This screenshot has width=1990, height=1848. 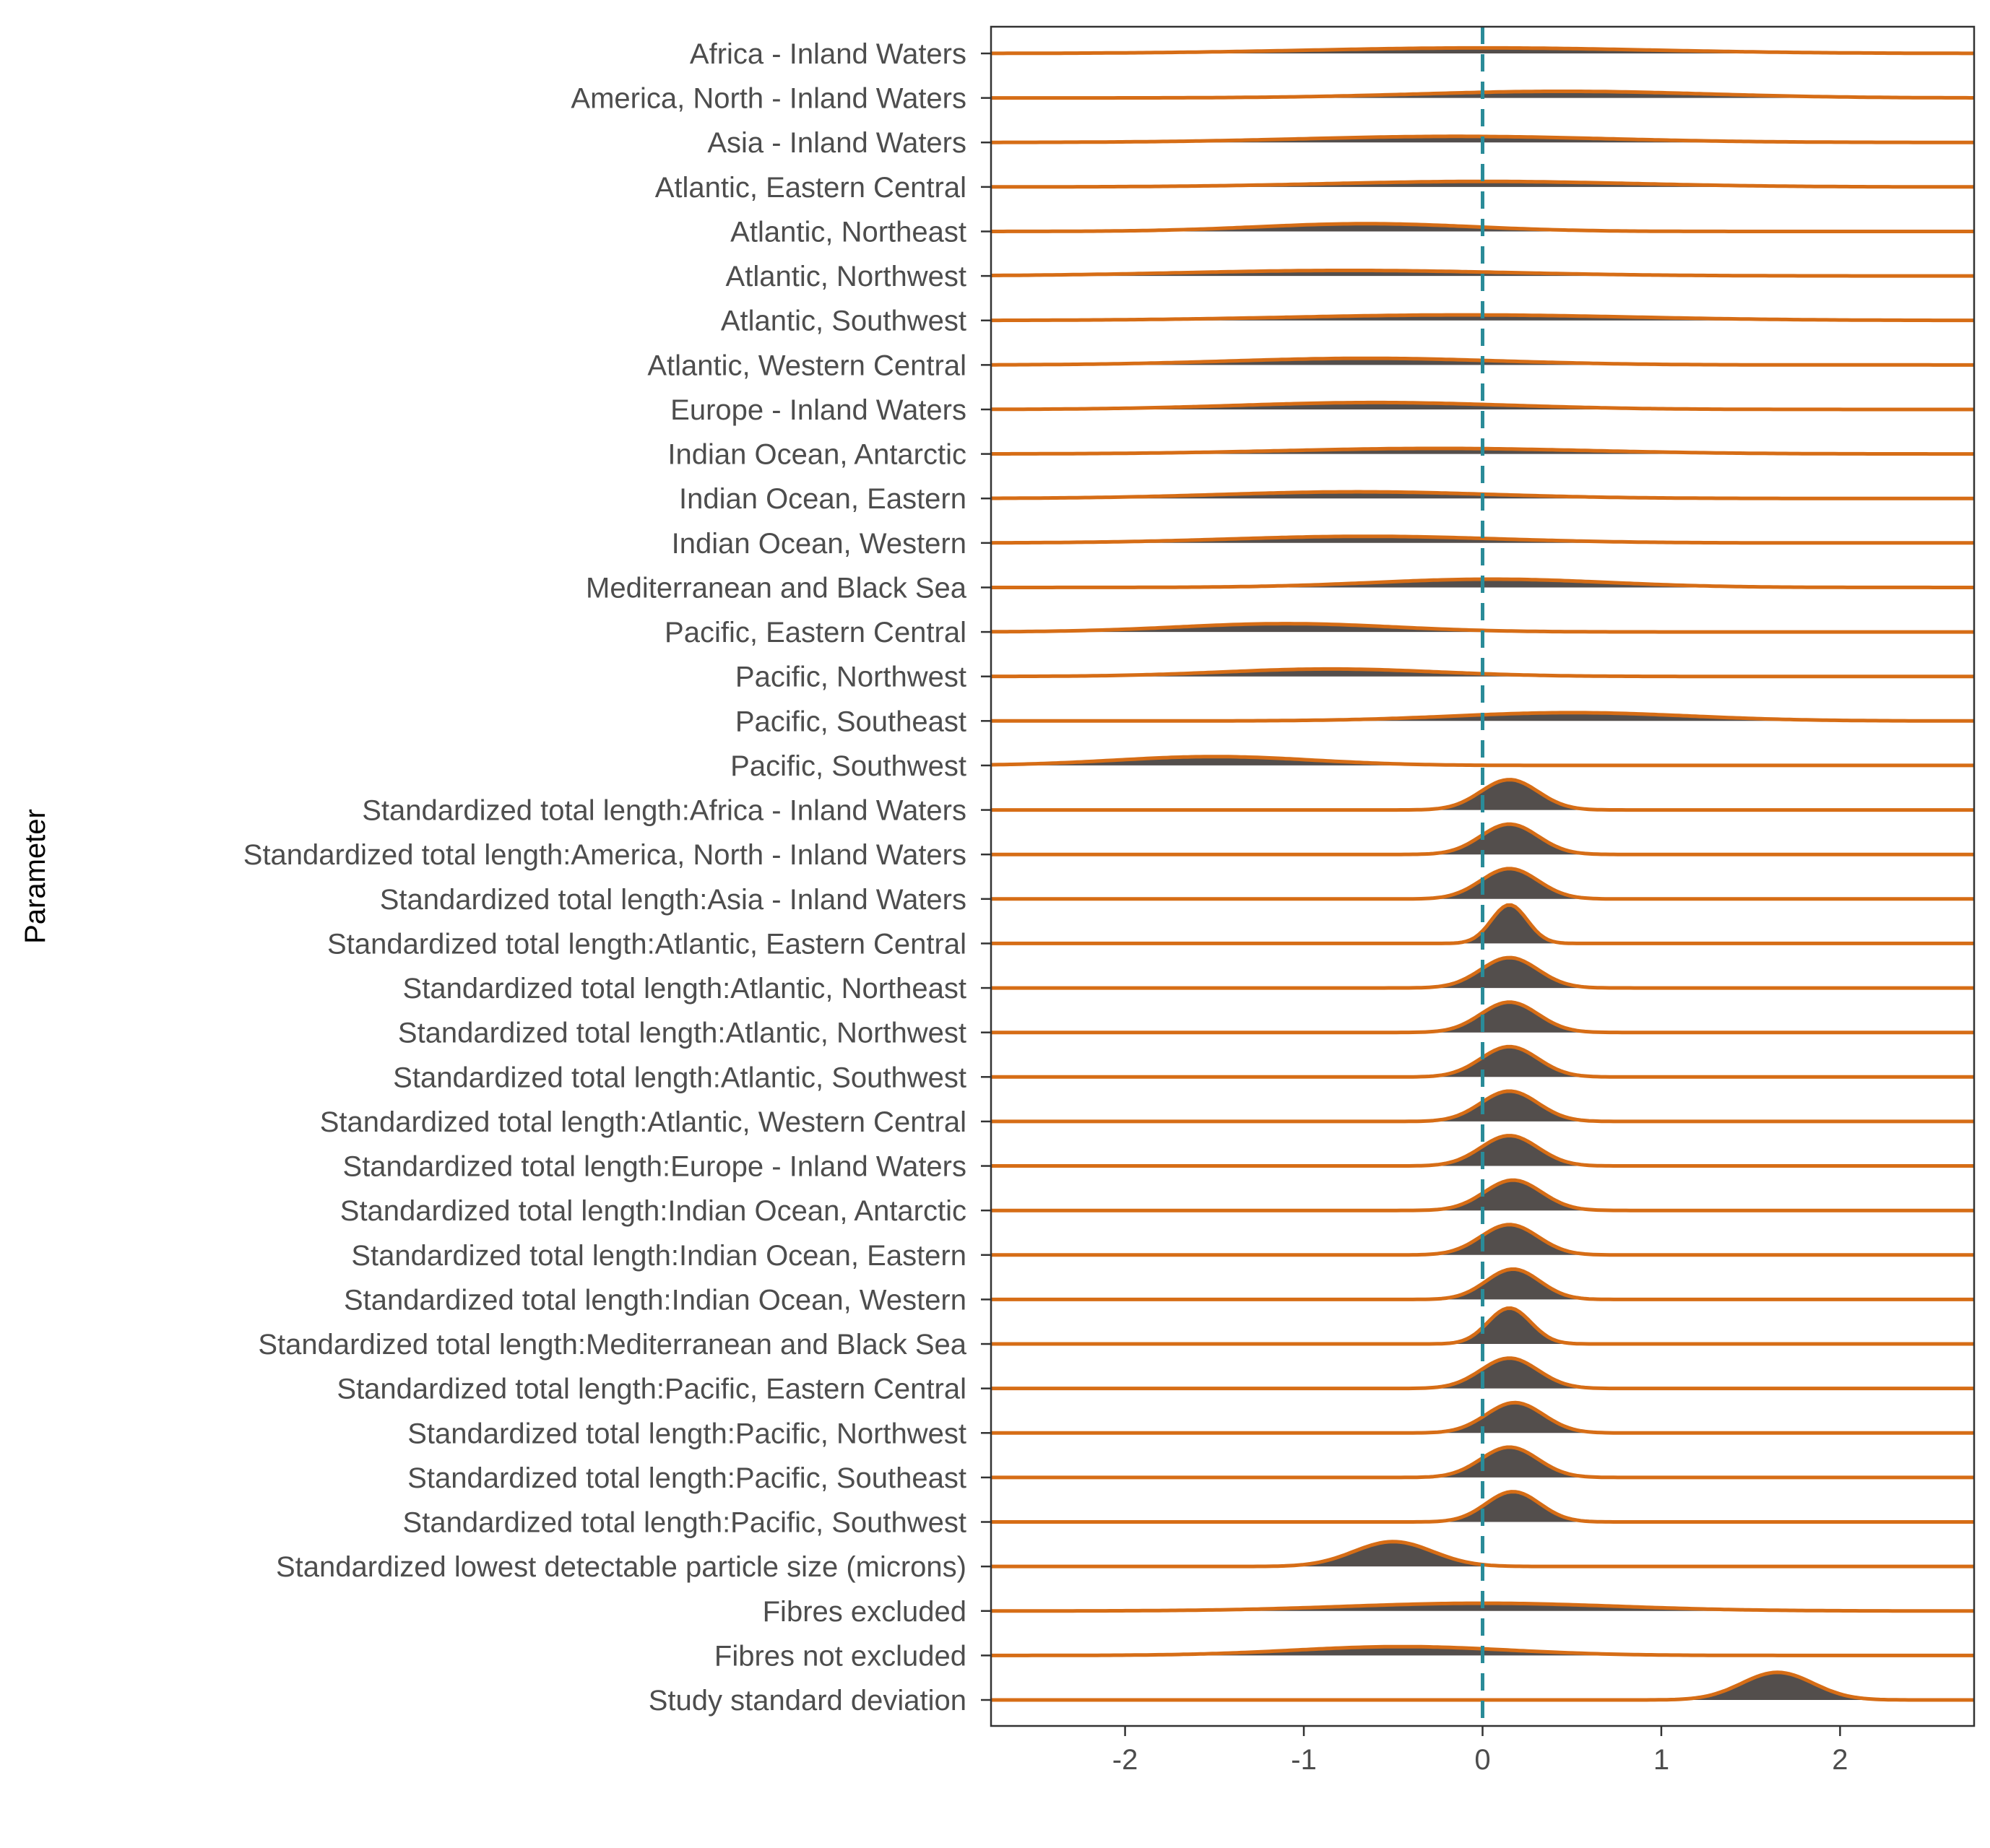 What do you see at coordinates (850, 677) in the screenshot?
I see `y-tick-label: Pacific, Northwest` at bounding box center [850, 677].